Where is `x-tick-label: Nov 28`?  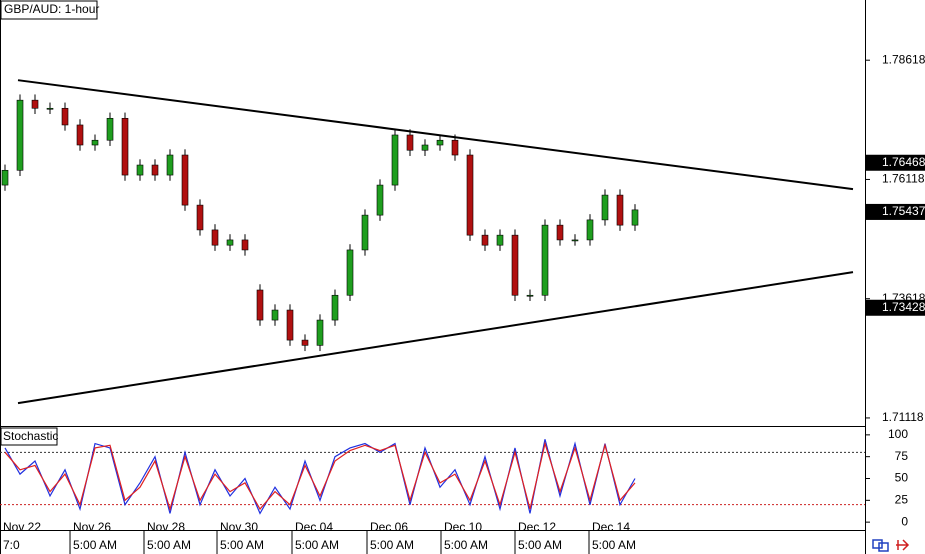 x-tick-label: Nov 28 is located at coordinates (166, 527).